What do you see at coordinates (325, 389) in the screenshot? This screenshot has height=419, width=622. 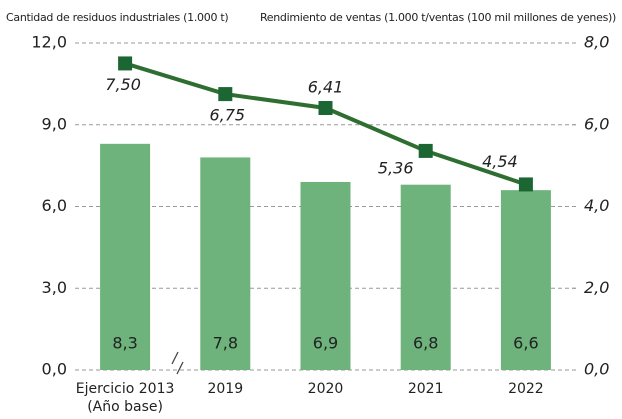 I see `x-tick-label: 2020` at bounding box center [325, 389].